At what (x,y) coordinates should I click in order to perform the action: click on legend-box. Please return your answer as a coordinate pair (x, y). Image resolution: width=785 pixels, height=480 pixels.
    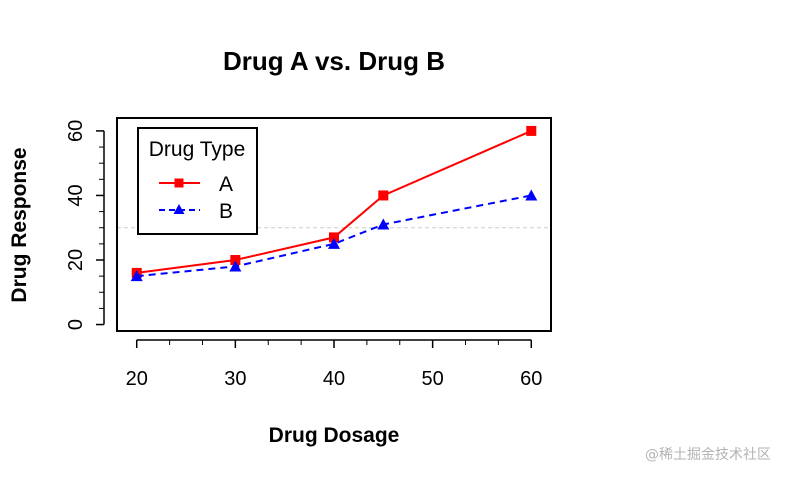
    Looking at the image, I should click on (197, 181).